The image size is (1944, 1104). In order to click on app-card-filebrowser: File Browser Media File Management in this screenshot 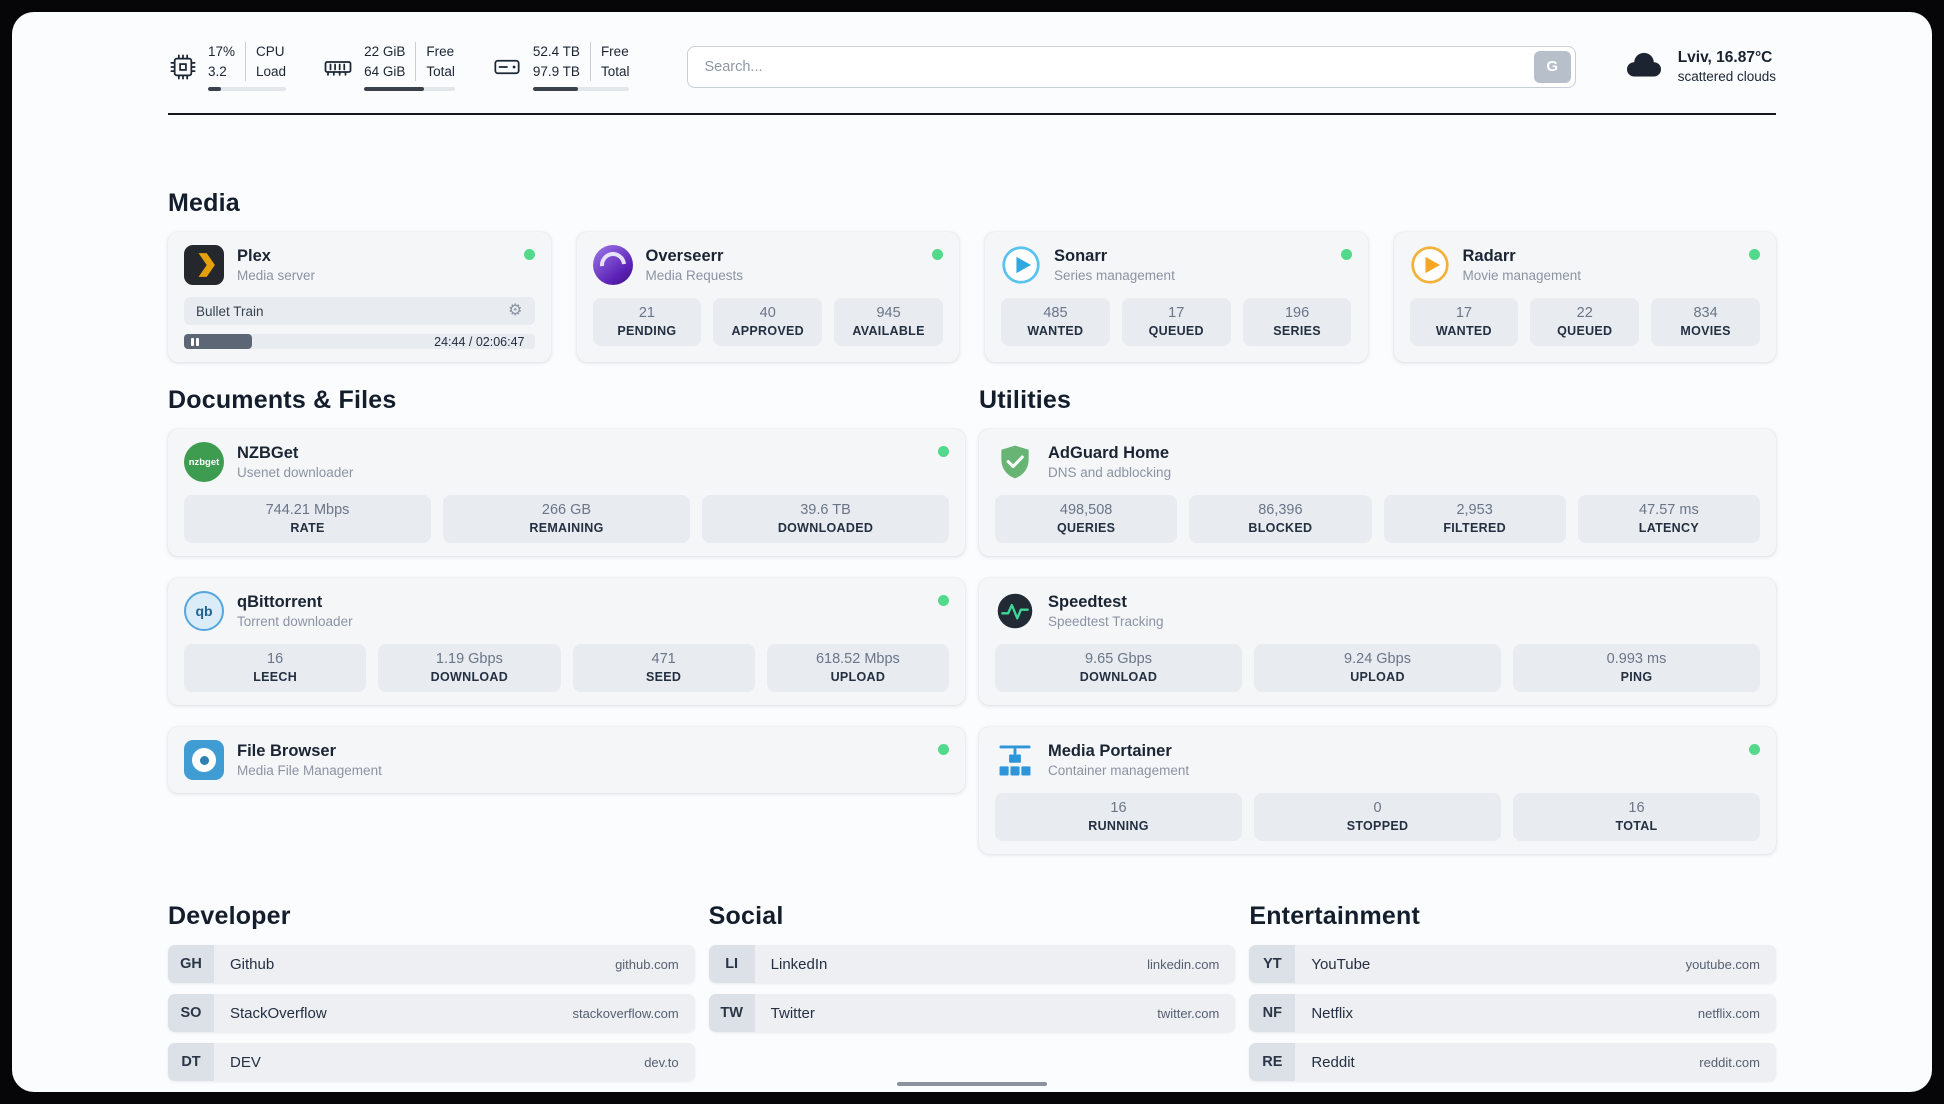, I will do `click(566, 760)`.